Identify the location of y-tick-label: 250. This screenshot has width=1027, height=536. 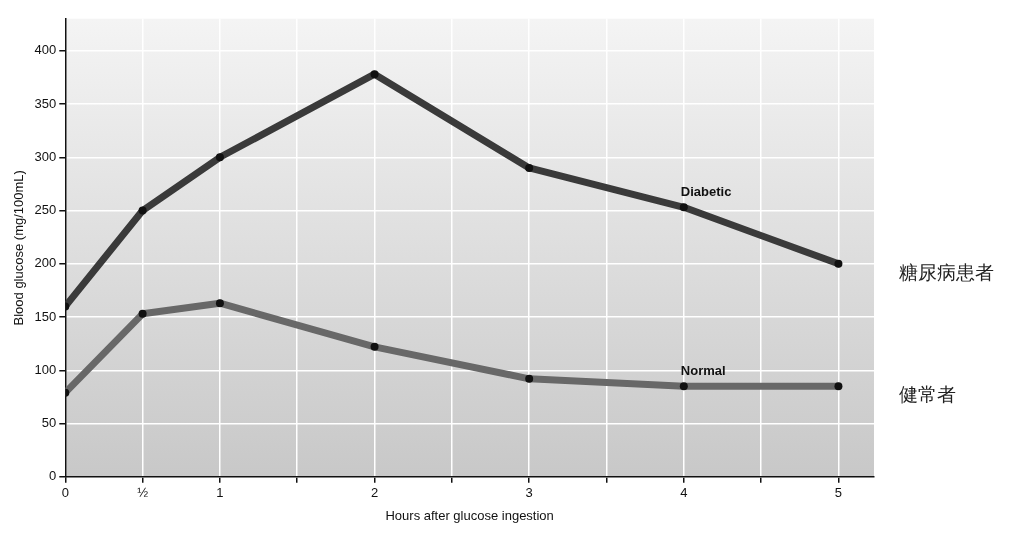
(45, 210).